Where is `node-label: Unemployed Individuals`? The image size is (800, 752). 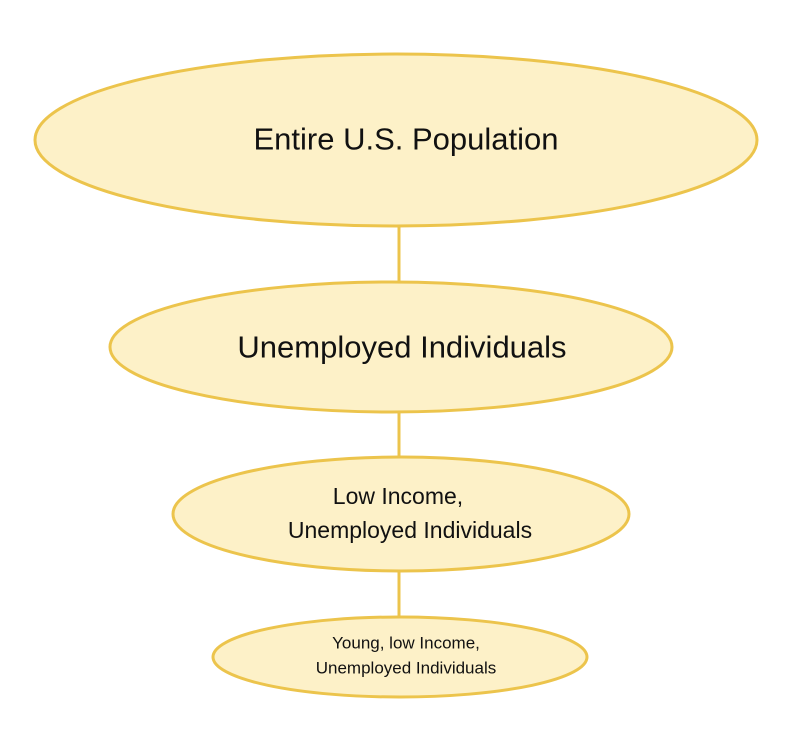 node-label: Unemployed Individuals is located at coordinates (401, 347).